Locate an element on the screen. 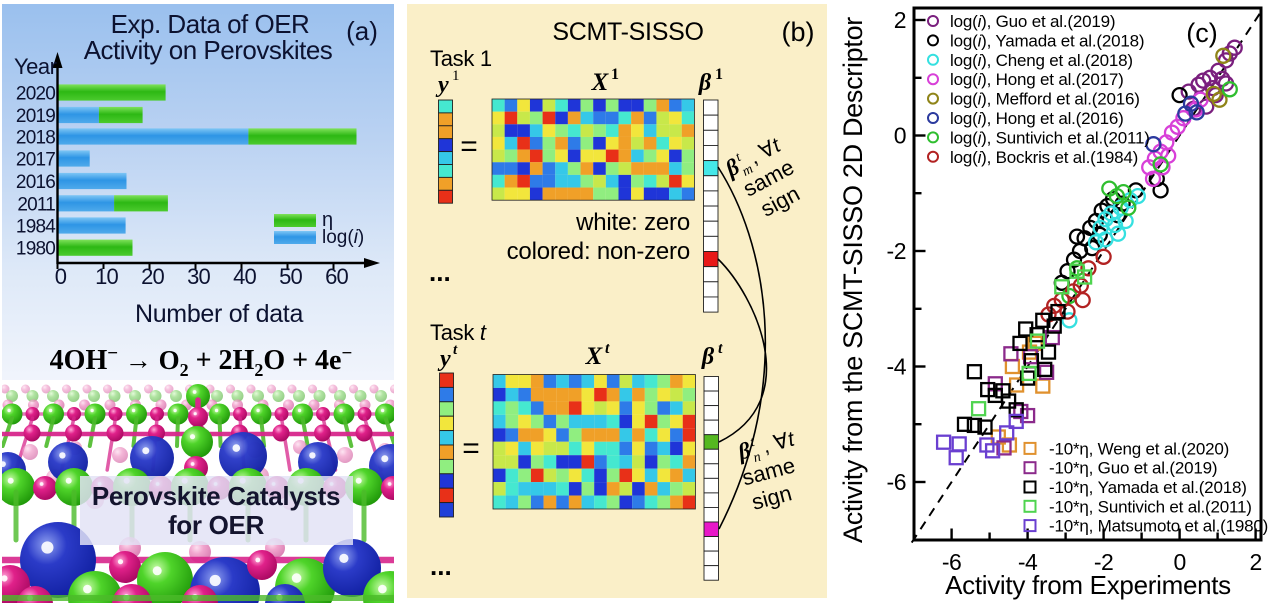  svg-text: n is located at coordinates (757, 458).